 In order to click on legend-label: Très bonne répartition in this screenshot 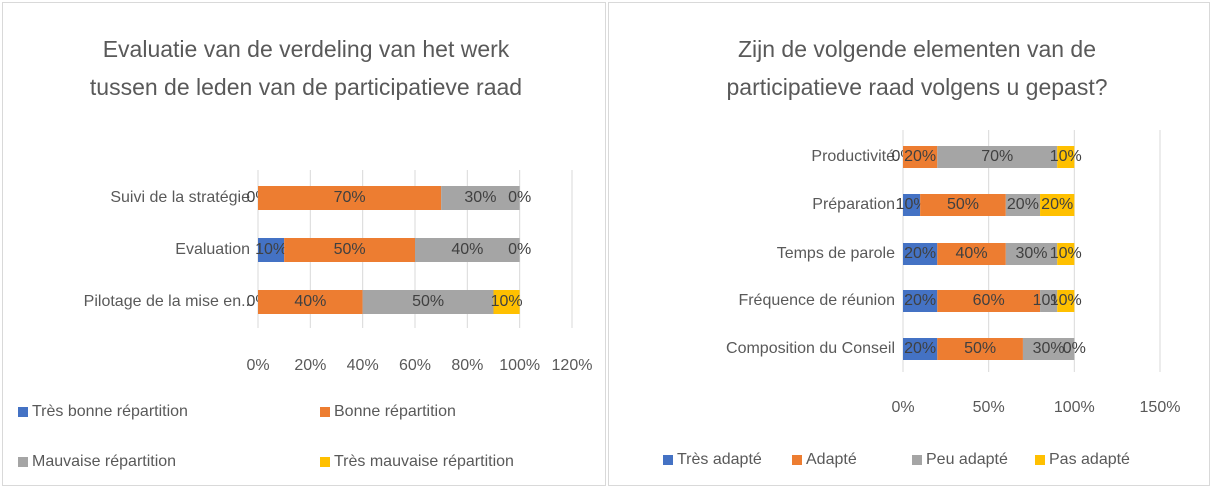, I will do `click(110, 411)`.